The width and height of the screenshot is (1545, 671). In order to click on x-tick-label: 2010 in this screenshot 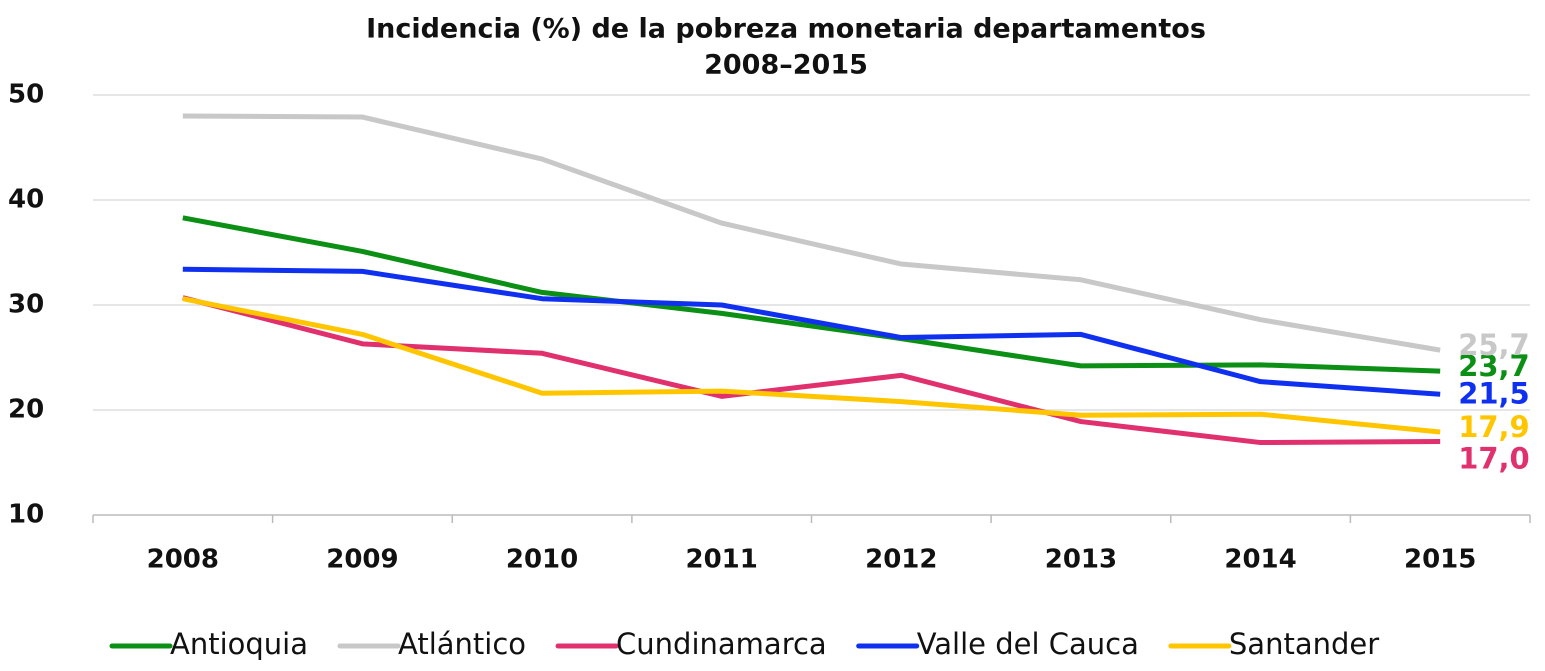, I will do `click(542, 560)`.